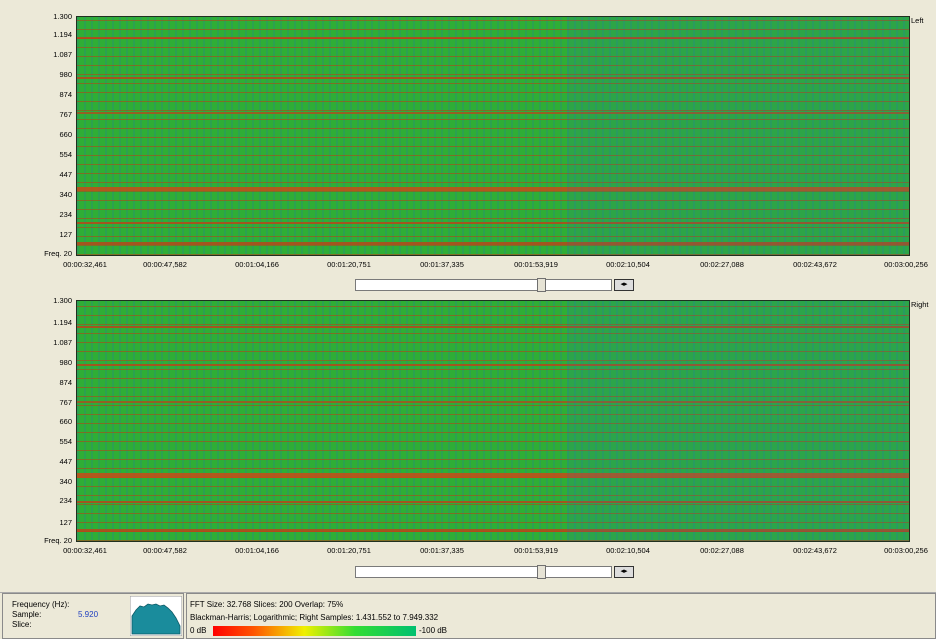 The width and height of the screenshot is (936, 639). I want to click on right-scroll-thumb, so click(541, 572).